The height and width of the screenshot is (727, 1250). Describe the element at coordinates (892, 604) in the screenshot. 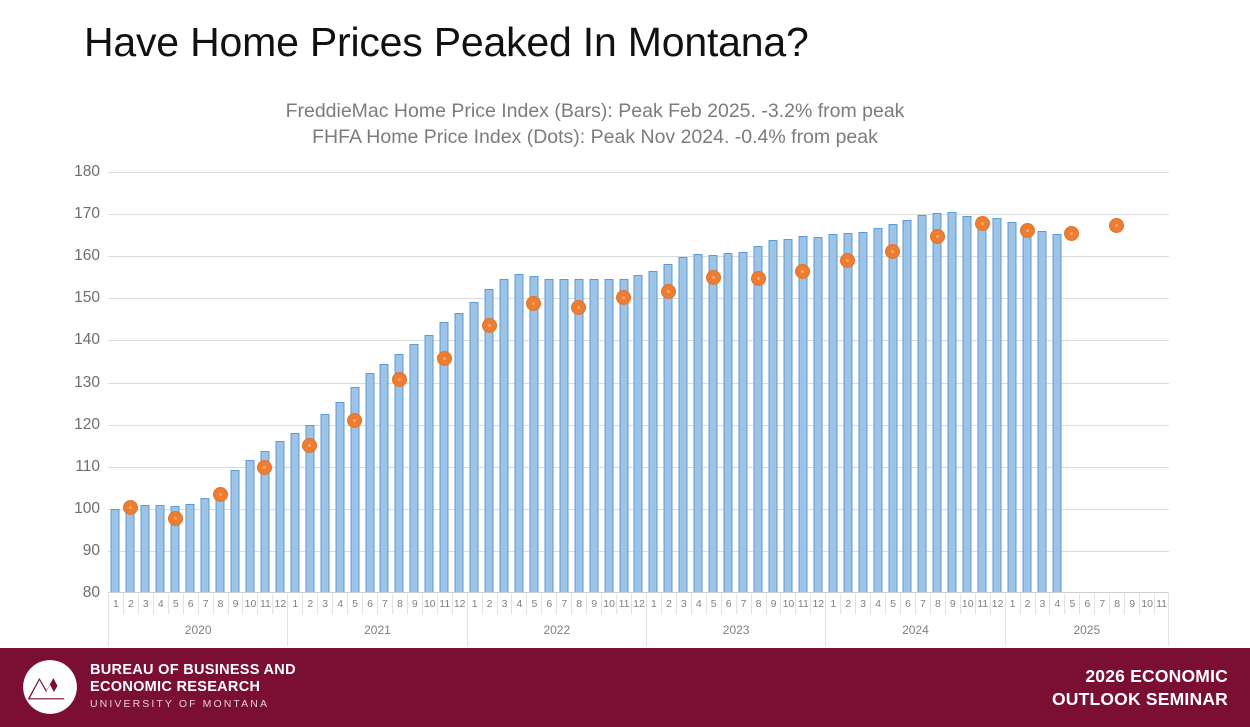

I see `x-axis-month-label: 5` at that location.